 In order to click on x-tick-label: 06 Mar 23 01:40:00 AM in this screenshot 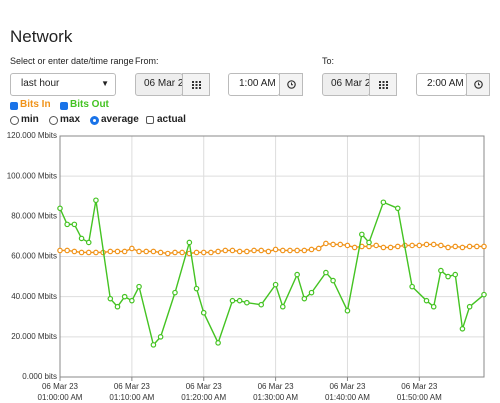, I will do `click(347, 392)`.